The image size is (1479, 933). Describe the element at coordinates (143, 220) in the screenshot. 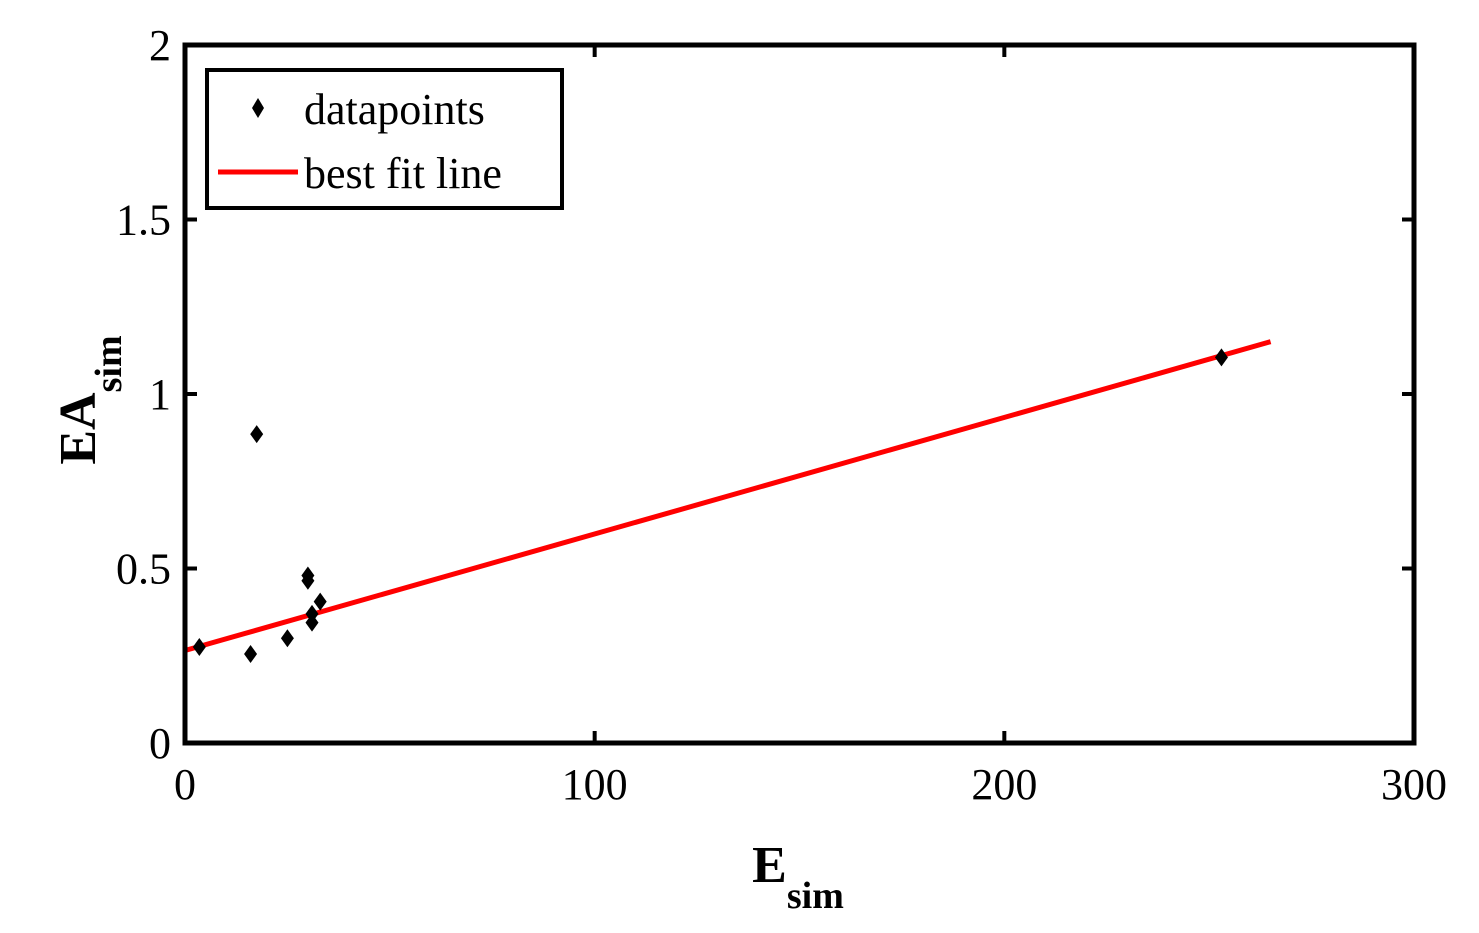

I see `y-tick-label: 1.5` at that location.